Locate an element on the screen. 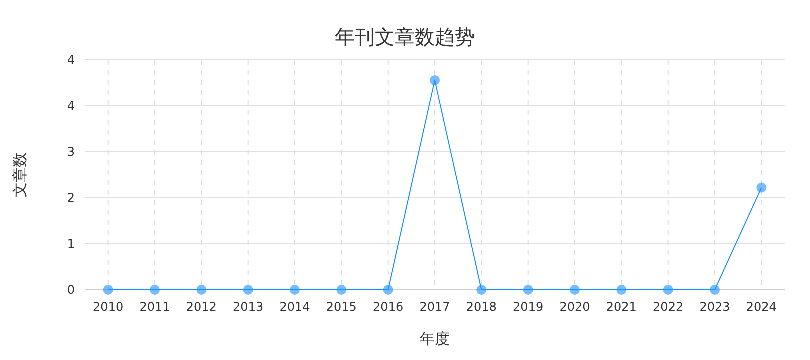 This screenshot has width=810, height=360. x-tick-label: 2024 is located at coordinates (761, 307).